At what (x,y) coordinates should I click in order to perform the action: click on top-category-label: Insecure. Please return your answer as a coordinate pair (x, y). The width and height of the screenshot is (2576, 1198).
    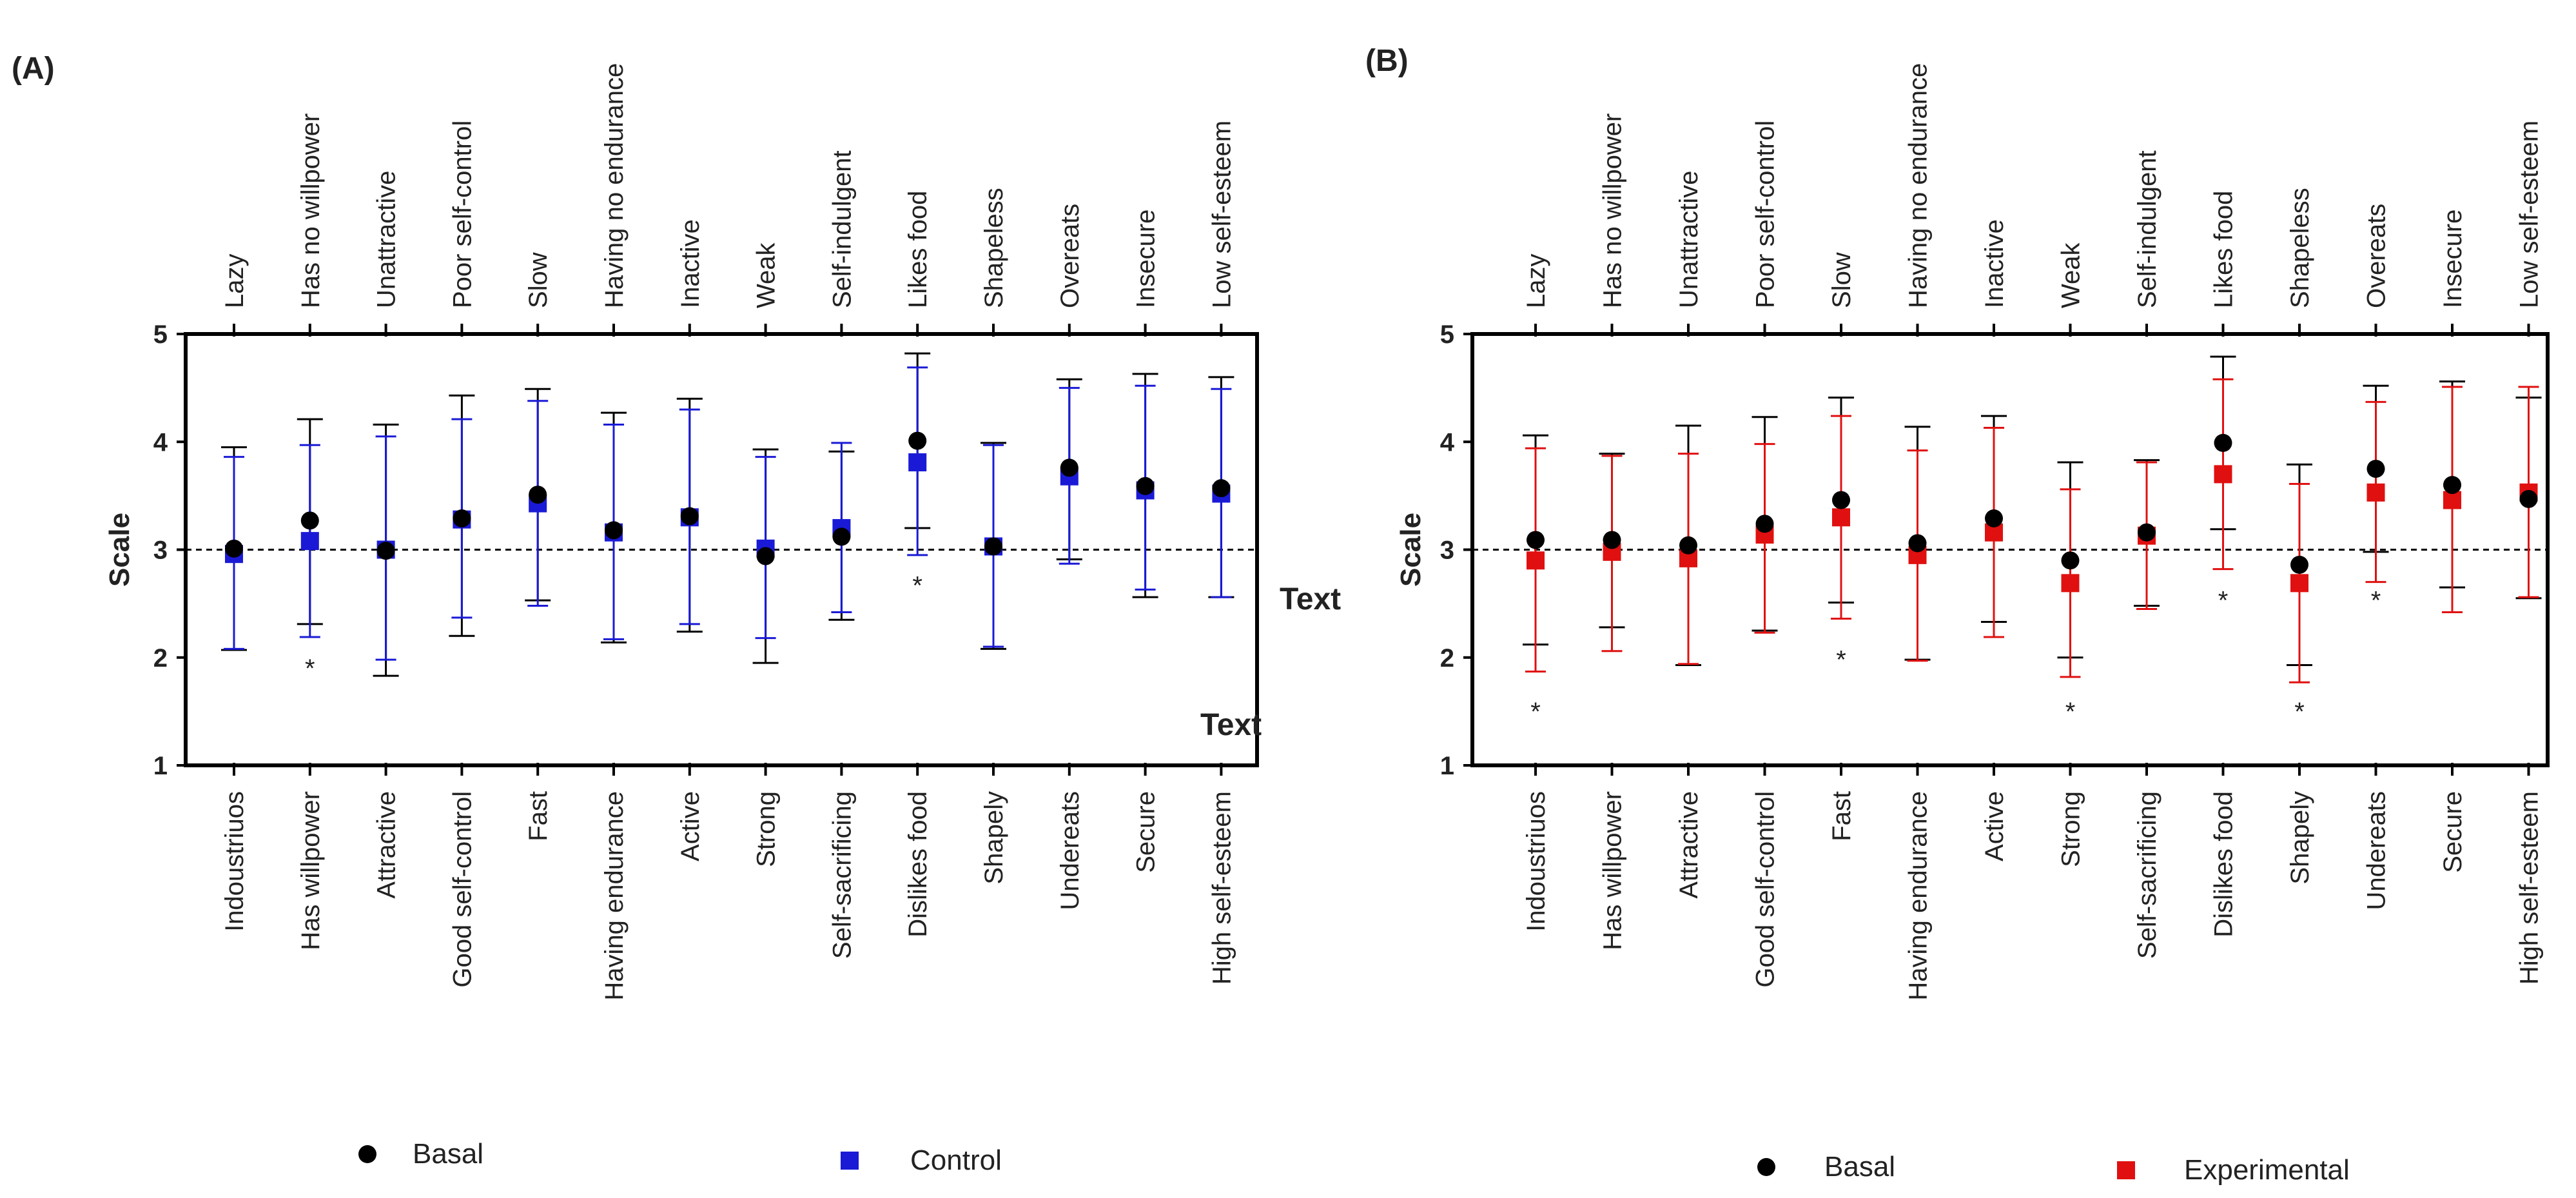
    Looking at the image, I should click on (1146, 259).